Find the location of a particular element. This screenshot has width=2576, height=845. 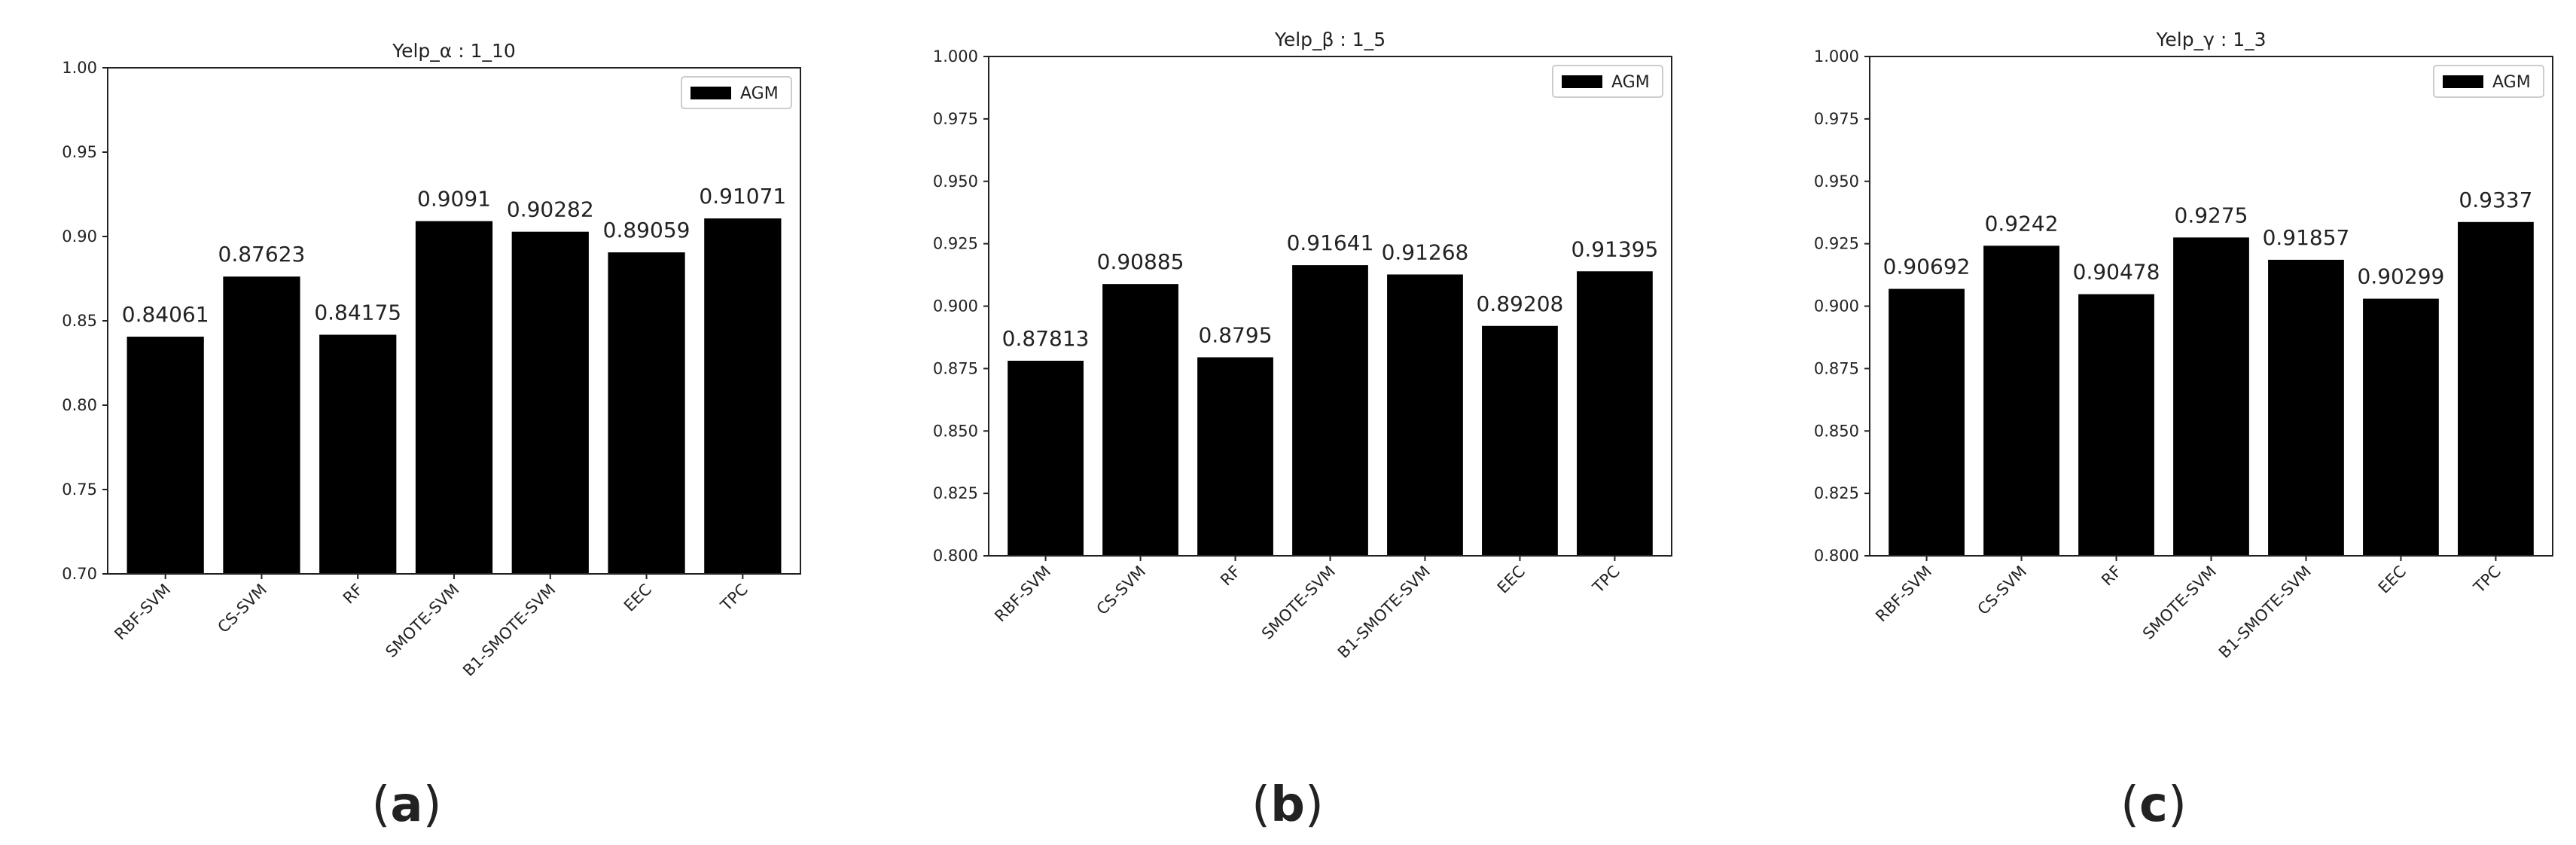

data-label: 0.91071 is located at coordinates (742, 196).